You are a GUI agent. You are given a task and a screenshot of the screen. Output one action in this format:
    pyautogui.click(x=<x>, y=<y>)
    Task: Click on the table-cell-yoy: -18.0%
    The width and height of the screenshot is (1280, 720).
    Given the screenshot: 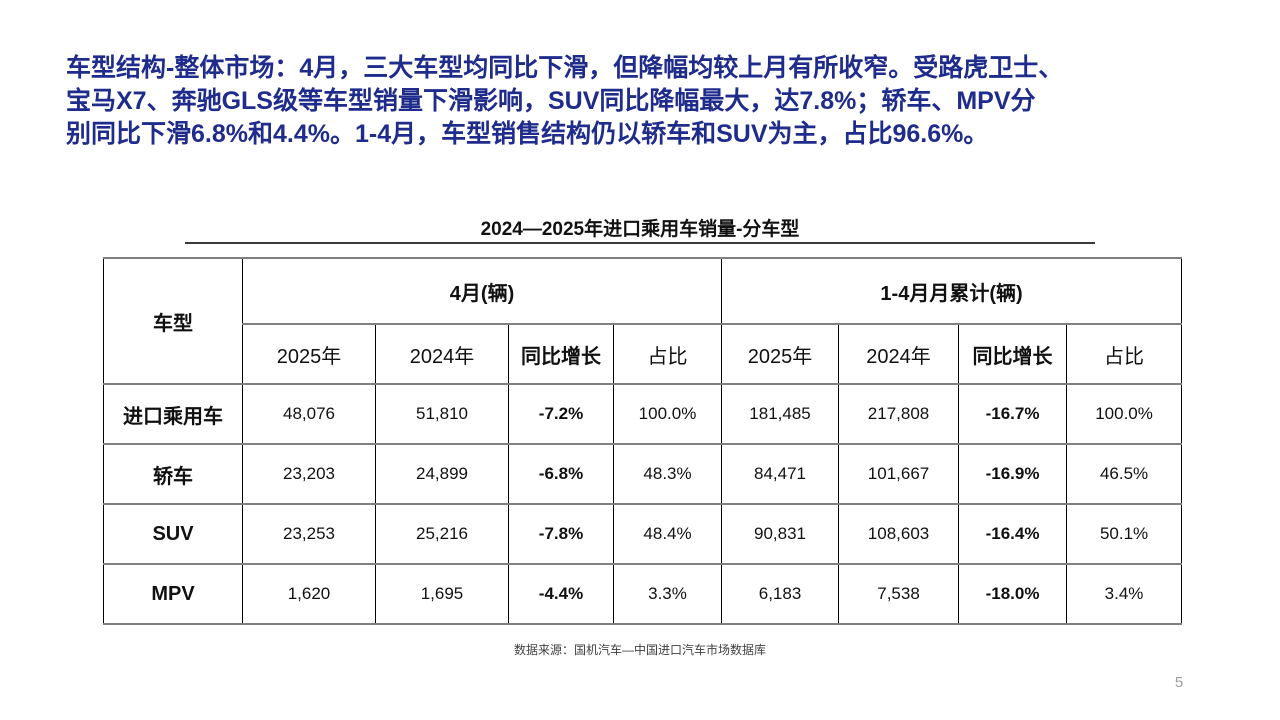 What is the action you would take?
    pyautogui.click(x=1013, y=594)
    